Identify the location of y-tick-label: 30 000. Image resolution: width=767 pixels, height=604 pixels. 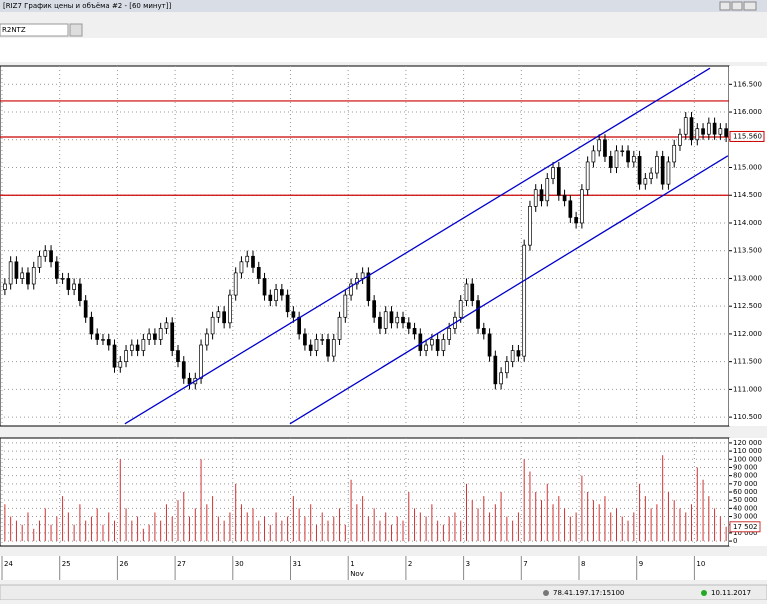
(745, 517).